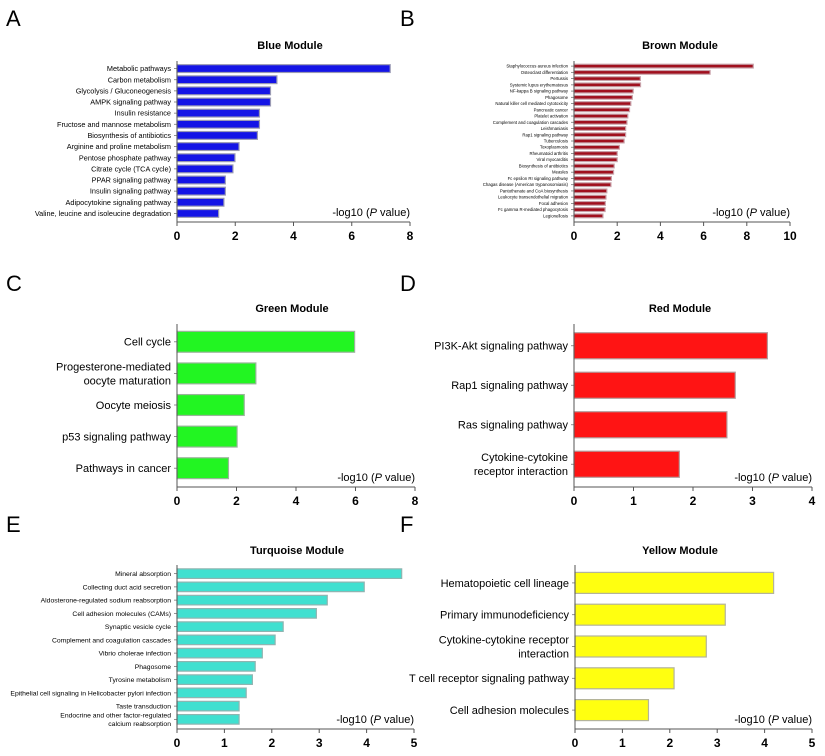  I want to click on chart-title: Red Module, so click(680, 309).